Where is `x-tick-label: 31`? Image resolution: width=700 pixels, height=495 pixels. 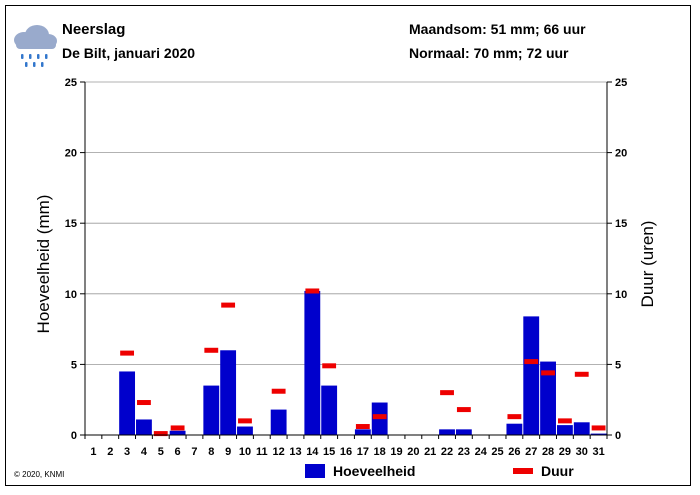
x-tick-label: 31 is located at coordinates (598, 452).